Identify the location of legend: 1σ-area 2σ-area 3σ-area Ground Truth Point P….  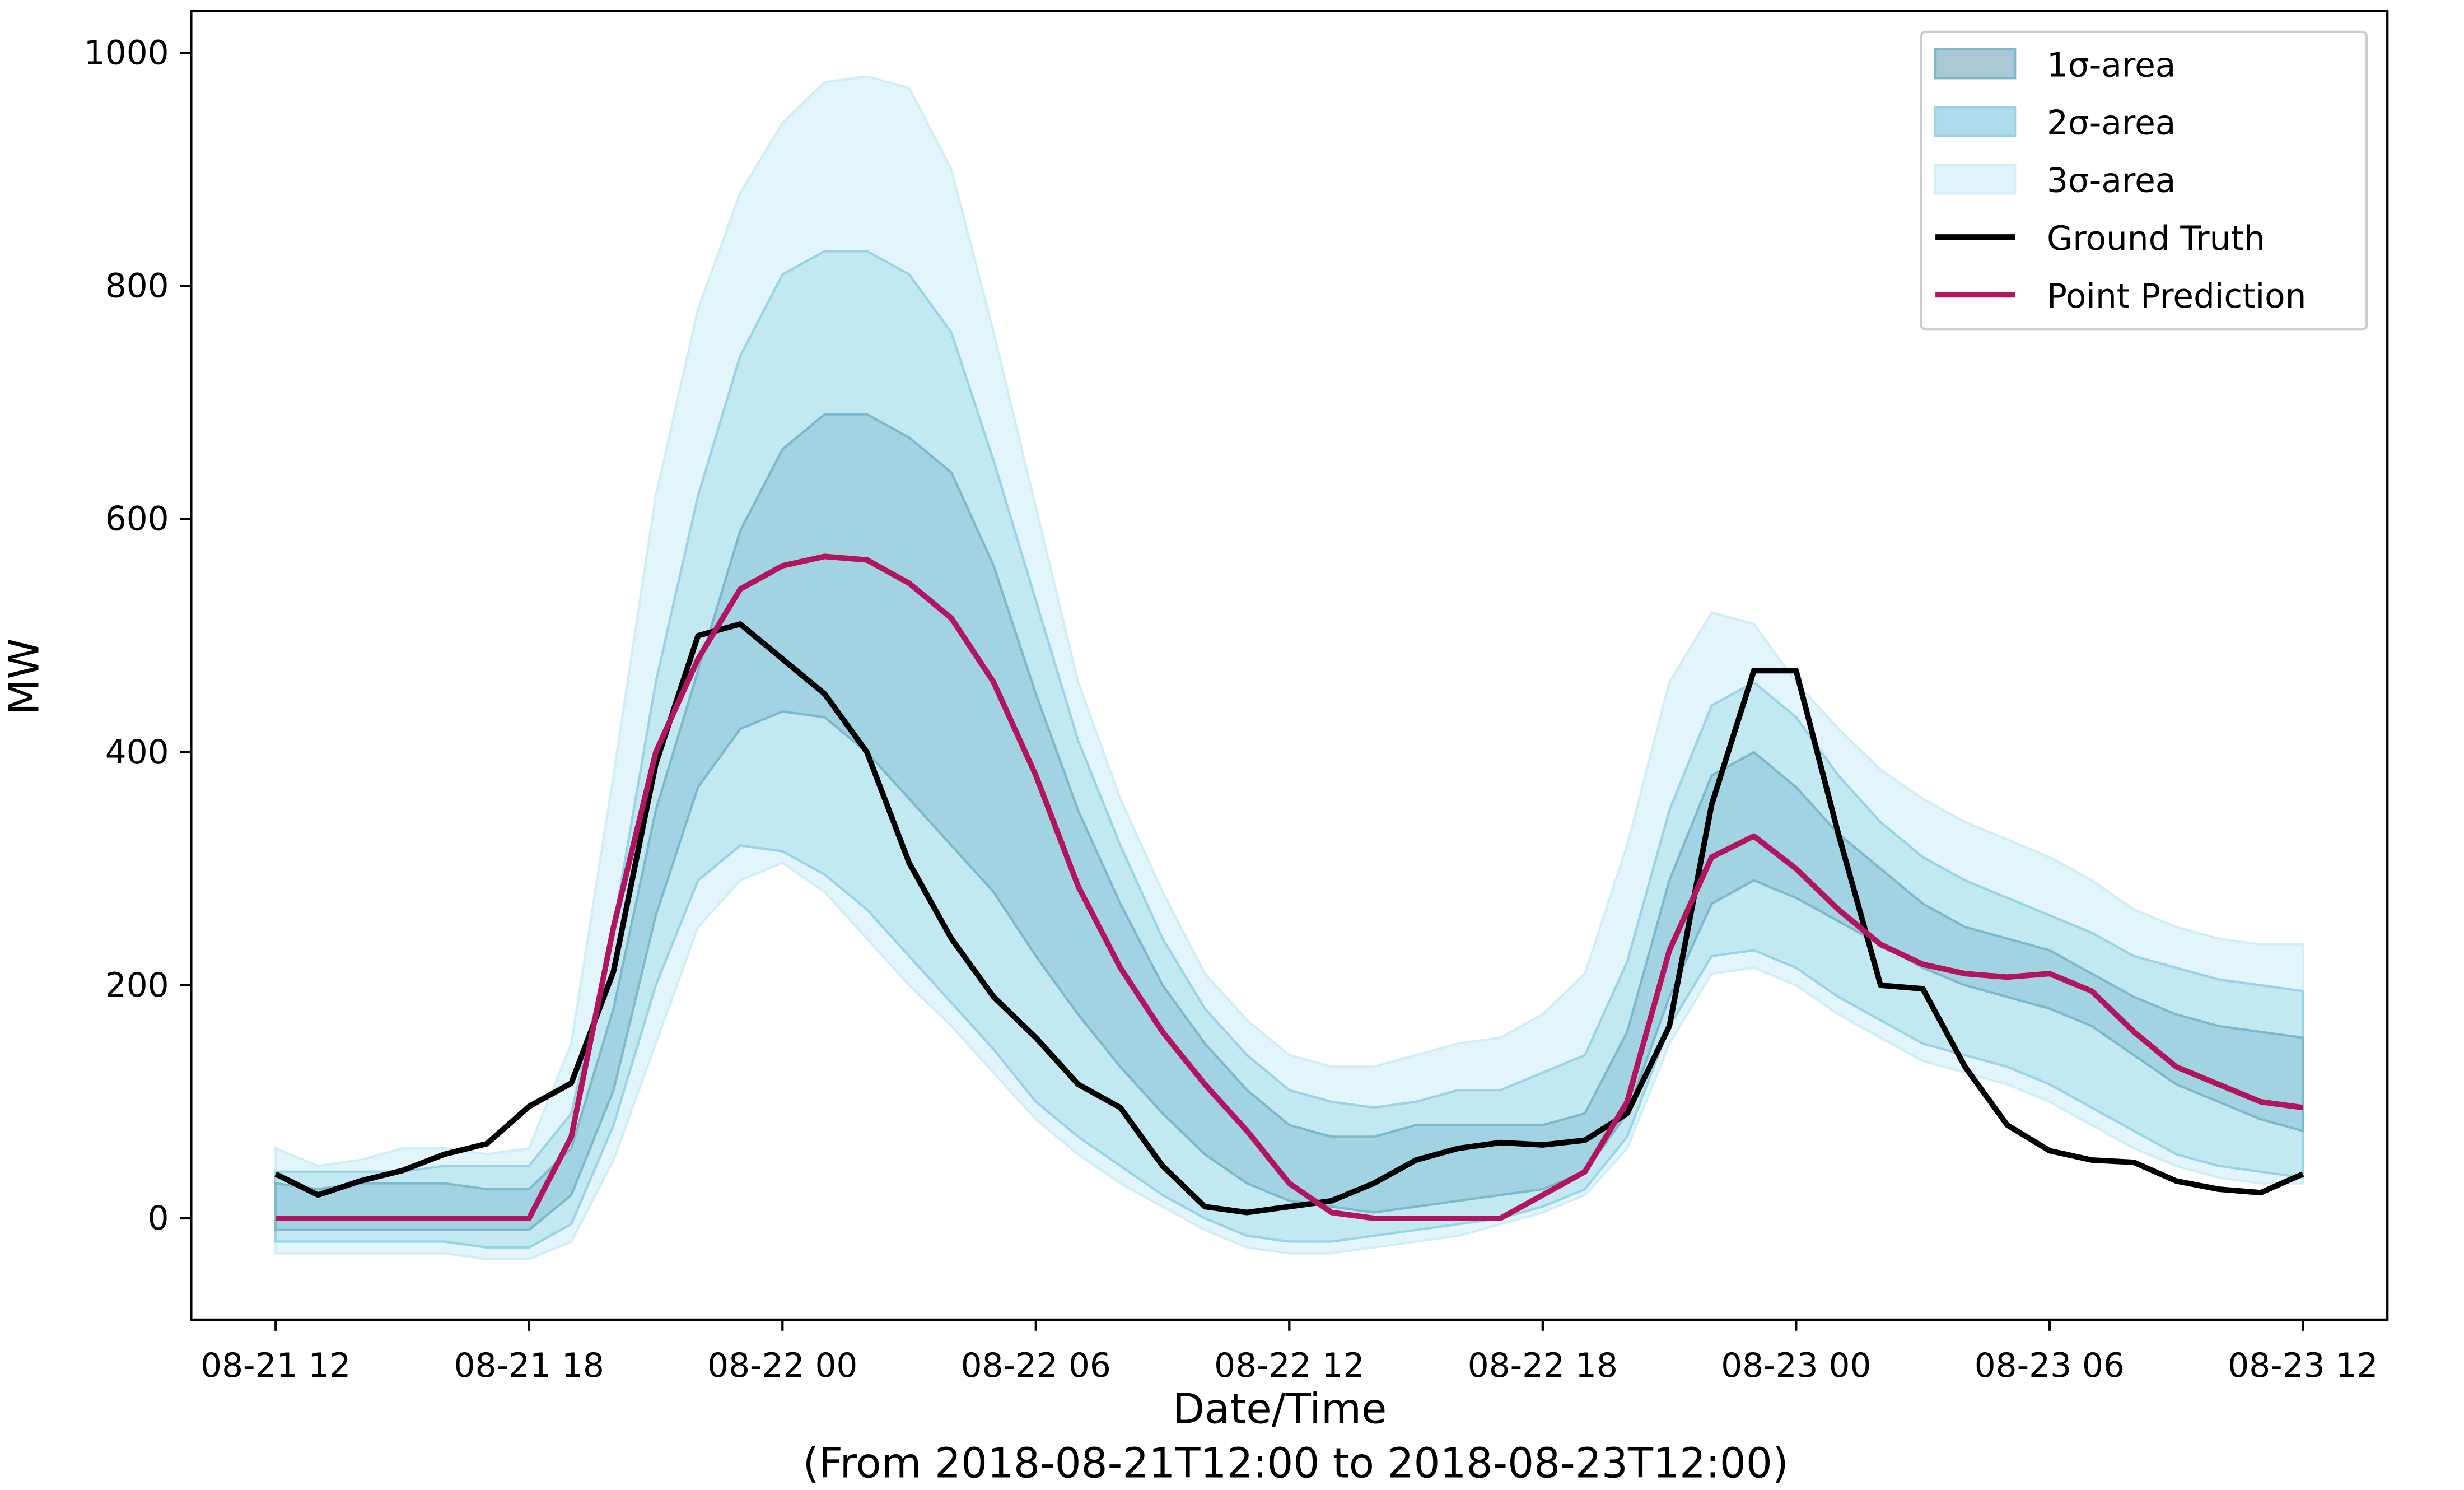
(2144, 180).